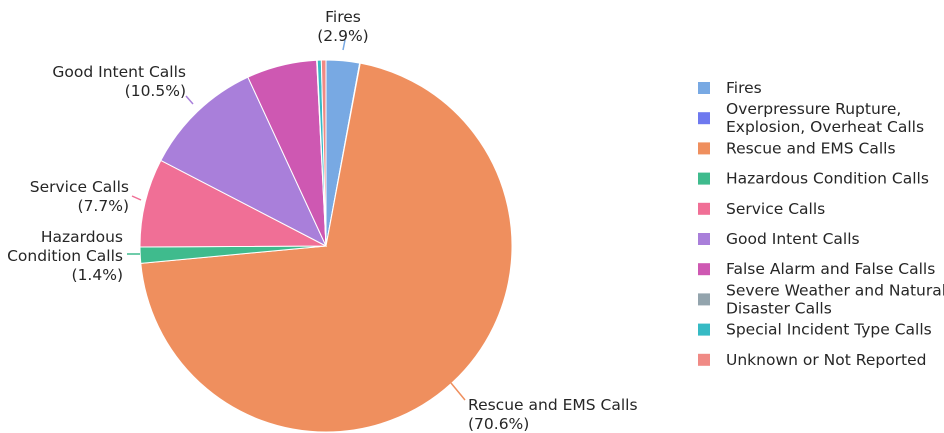 This screenshot has height=433, width=944. What do you see at coordinates (189, 100) in the screenshot?
I see `leader-line-good-intent-calls` at bounding box center [189, 100].